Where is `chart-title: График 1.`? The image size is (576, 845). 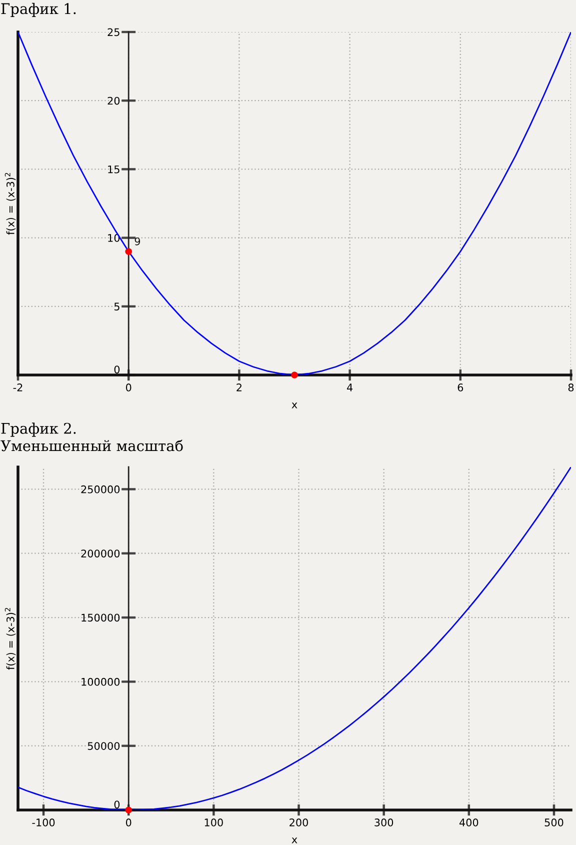
chart-title: График 1. is located at coordinates (38, 9).